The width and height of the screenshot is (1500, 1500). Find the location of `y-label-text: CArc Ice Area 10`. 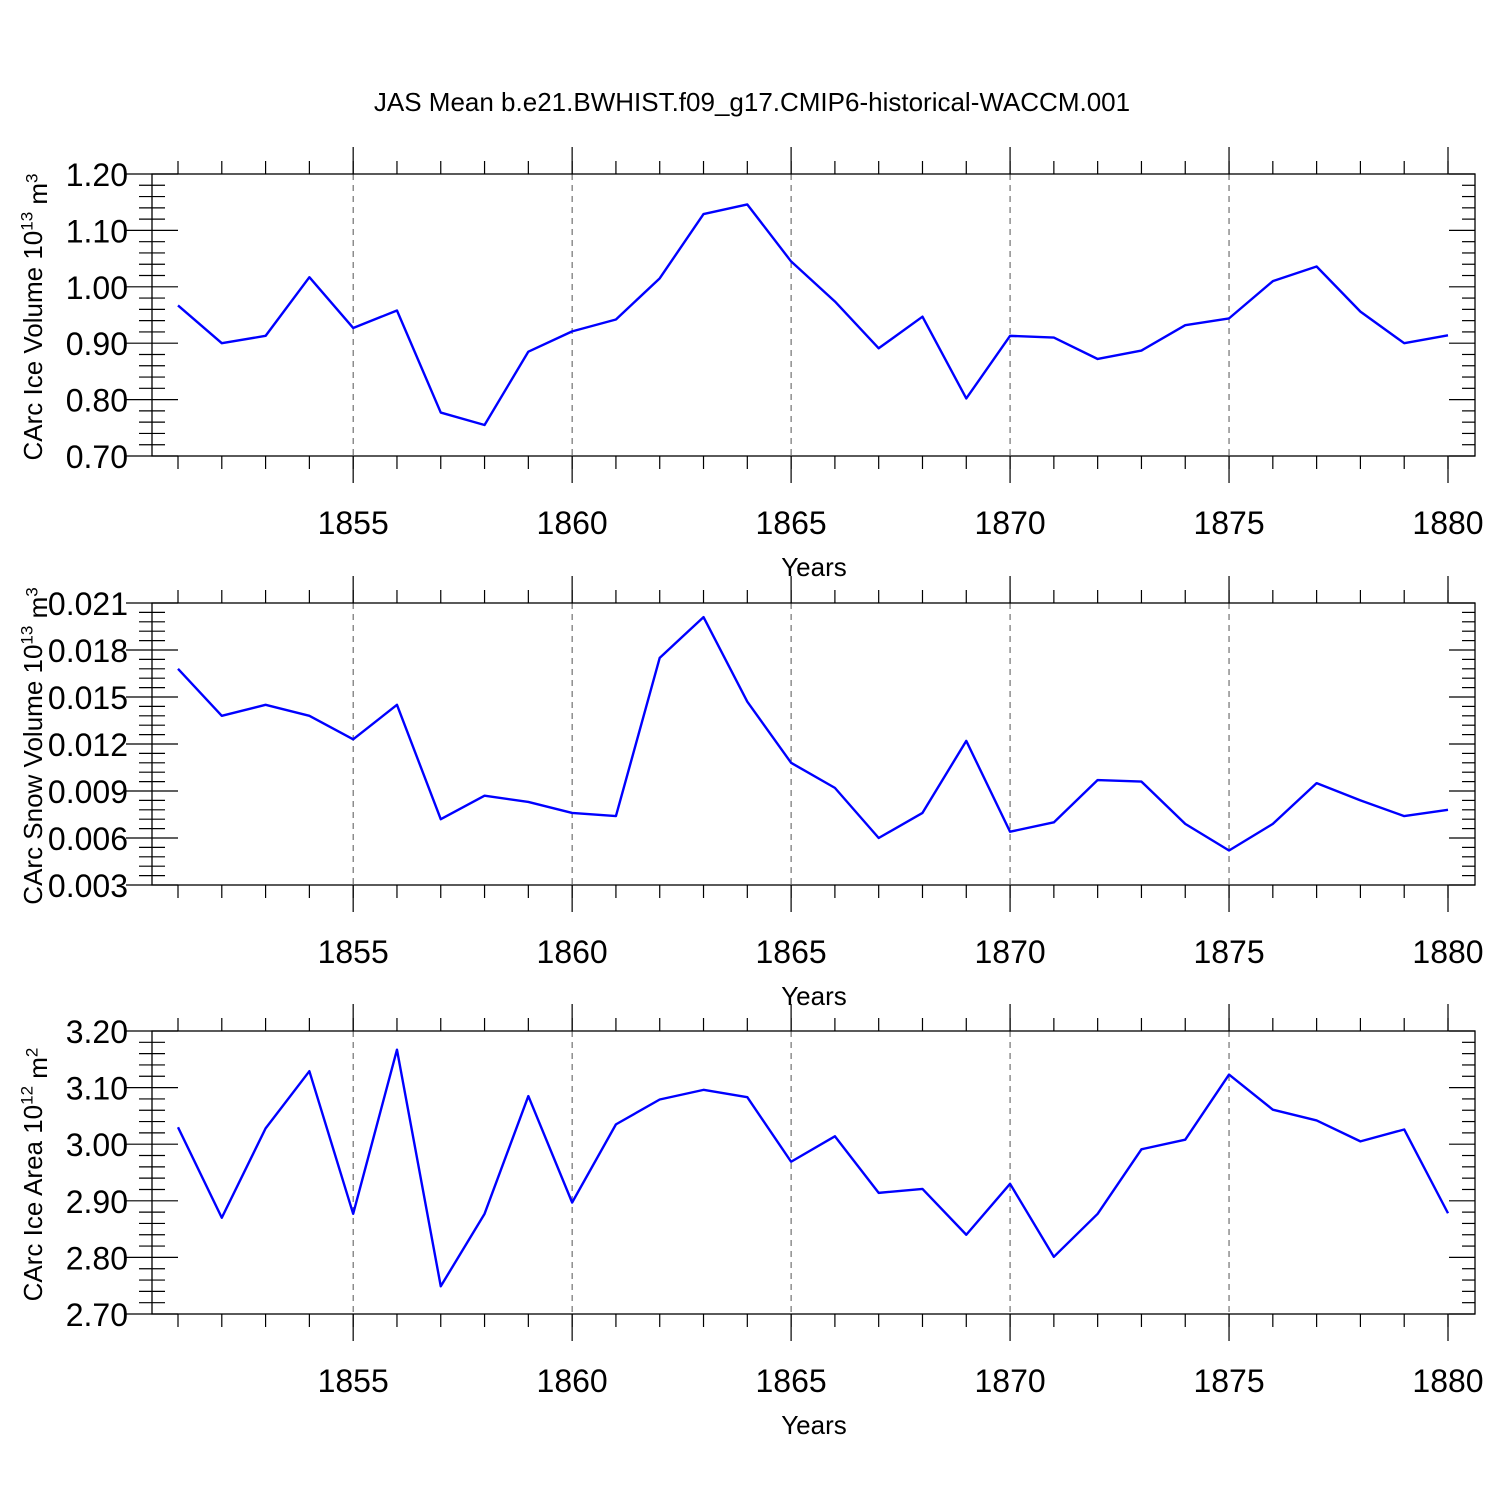

y-label-text: CArc Ice Area 10 is located at coordinates (33, 1203).